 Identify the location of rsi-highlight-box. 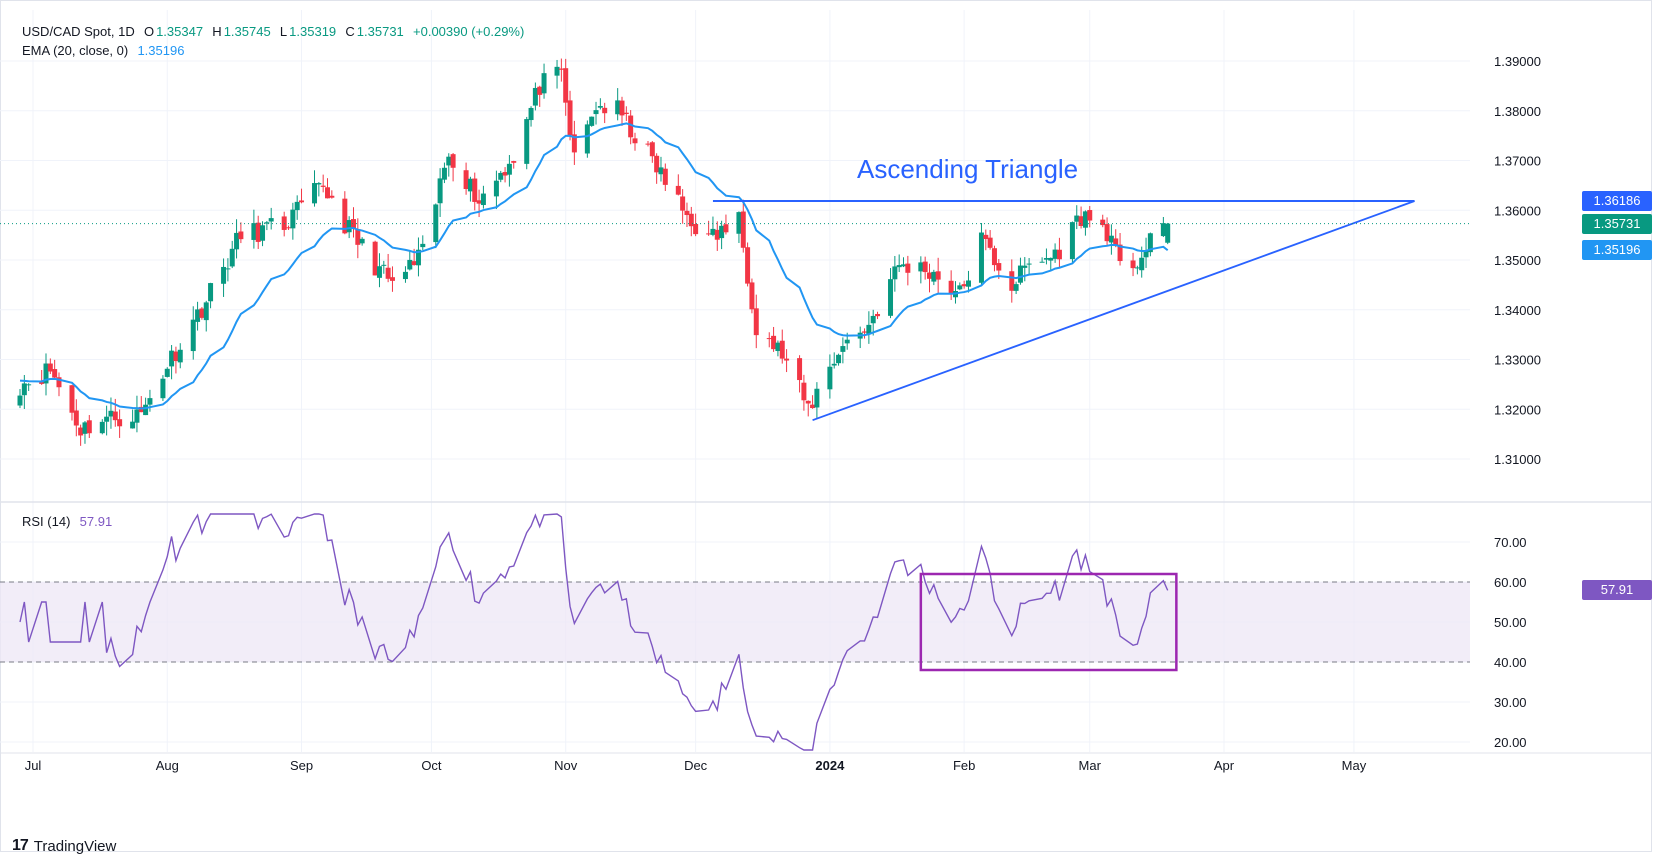
(1048, 622).